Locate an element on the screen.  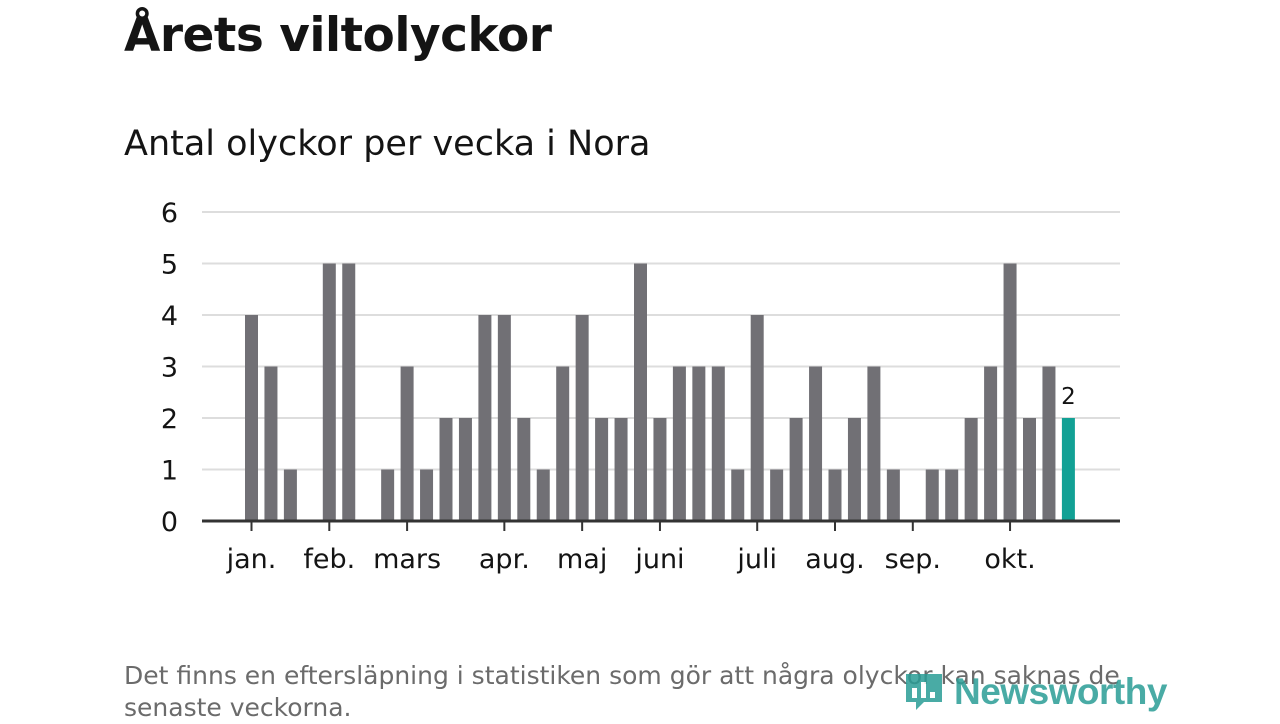
y-tick-label: 4 is located at coordinates (169, 316).